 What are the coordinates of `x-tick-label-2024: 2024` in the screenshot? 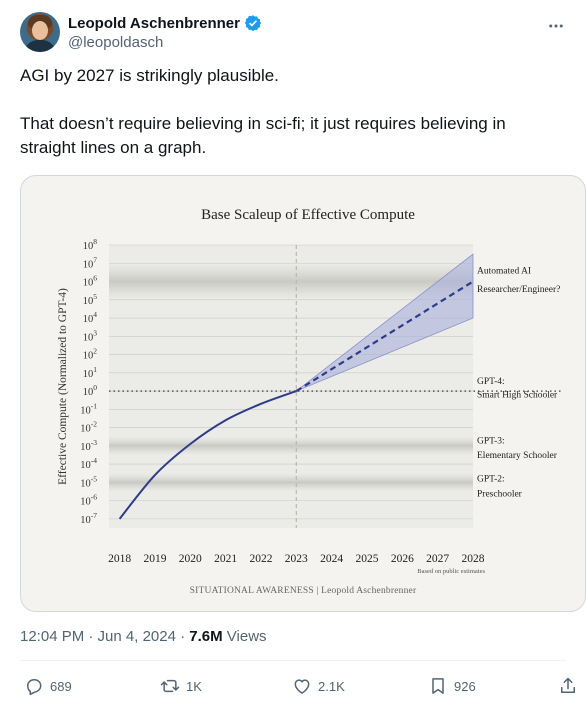 It's located at (331, 559).